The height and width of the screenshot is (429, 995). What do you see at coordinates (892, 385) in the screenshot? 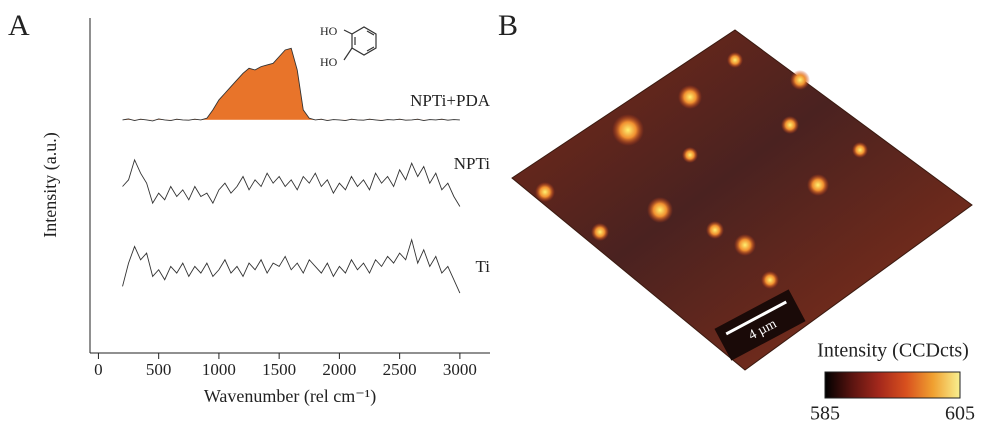
I see `colorbar` at bounding box center [892, 385].